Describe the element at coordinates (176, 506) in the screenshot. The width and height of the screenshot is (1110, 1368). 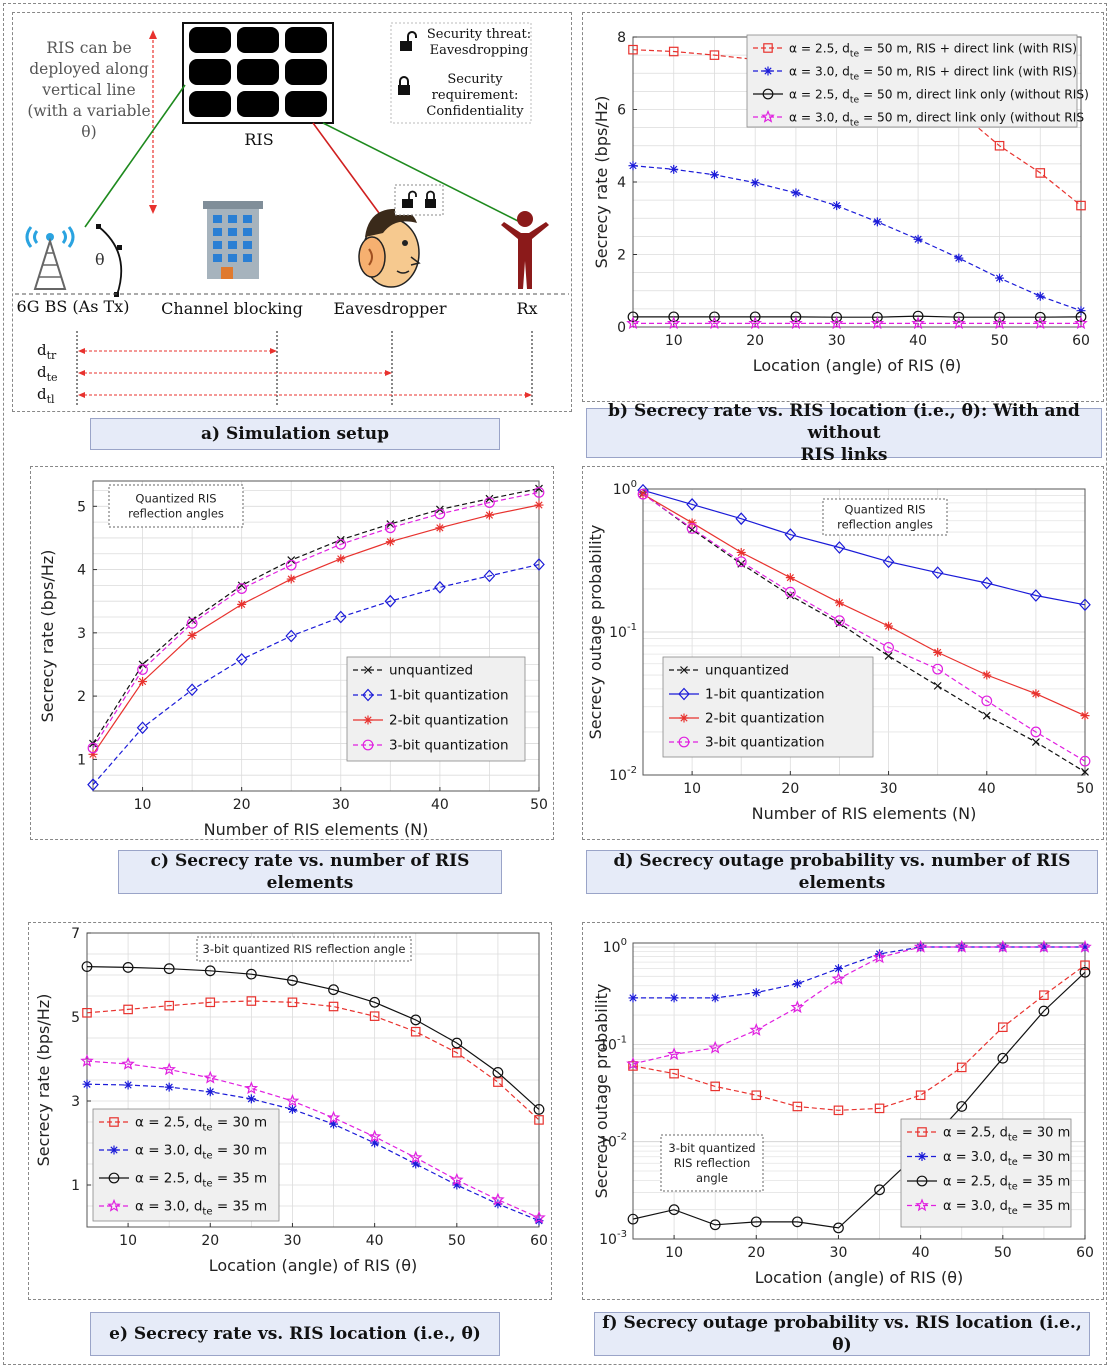
I see `annotation-box` at that location.